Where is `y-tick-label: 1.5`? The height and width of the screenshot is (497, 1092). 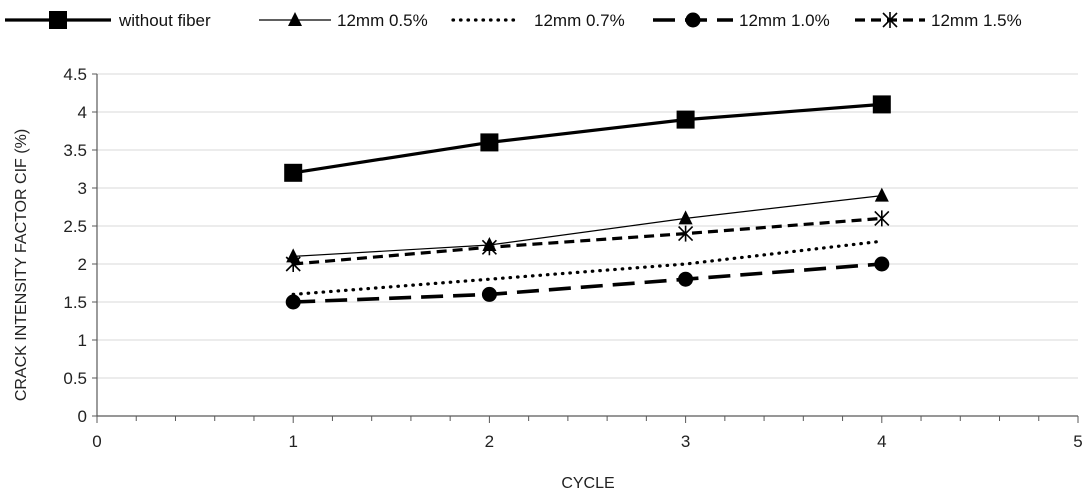 y-tick-label: 1.5 is located at coordinates (75, 302).